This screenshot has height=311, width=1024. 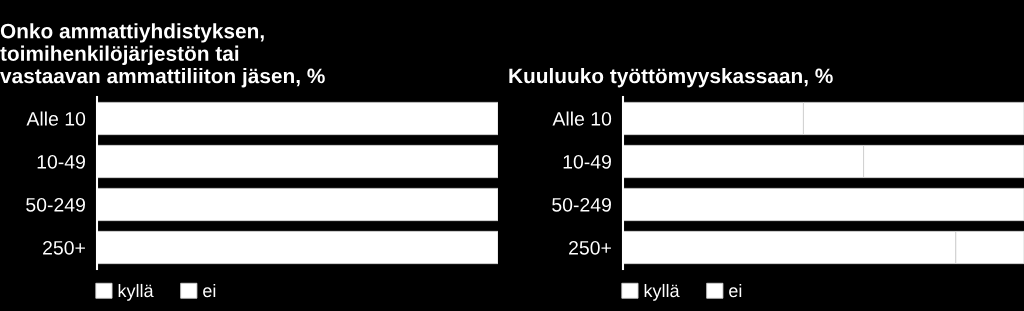 I want to click on chart-title: Onko ammattiyhdistyksen, toimihenkilöjärjestön tai vastaavan ammattiliiton jäsen, %, so click(x=162, y=55).